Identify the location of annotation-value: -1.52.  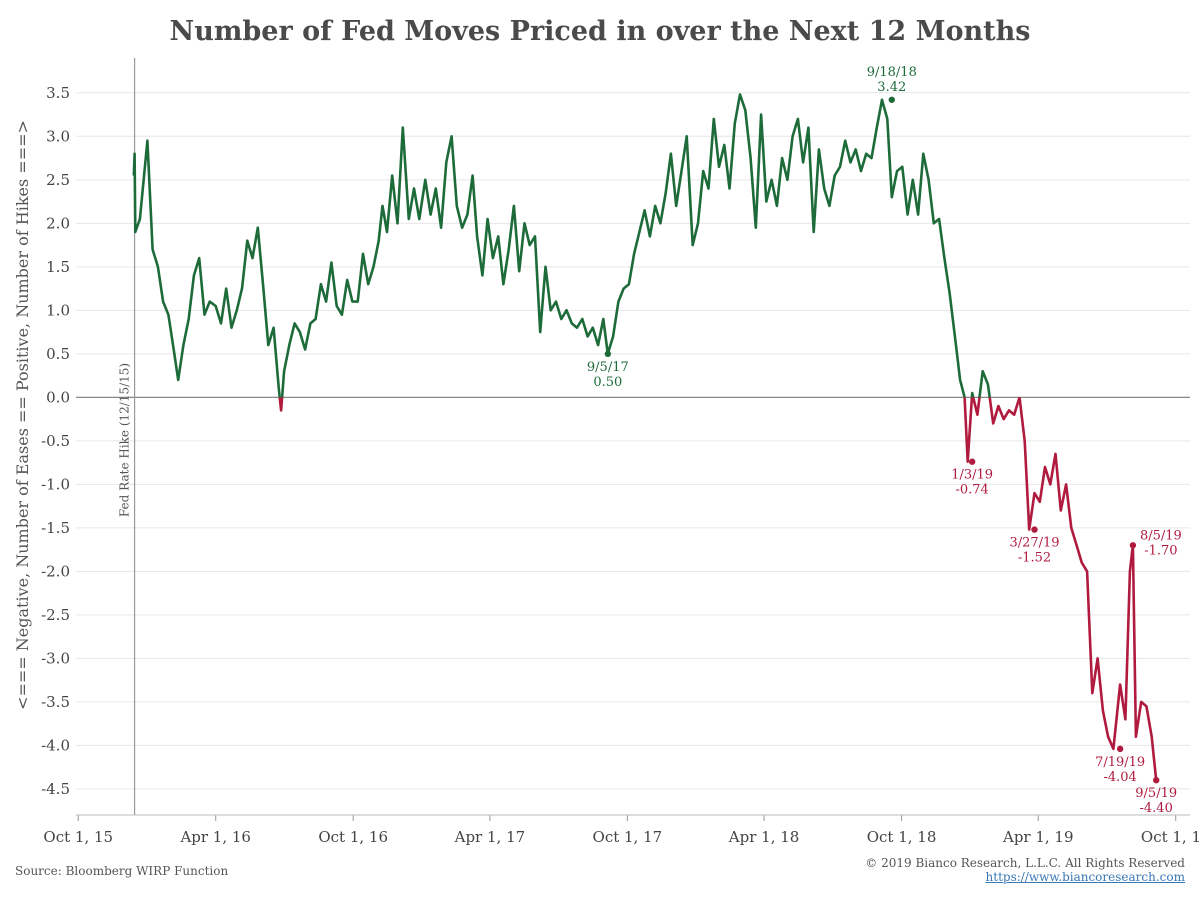
(1034, 558).